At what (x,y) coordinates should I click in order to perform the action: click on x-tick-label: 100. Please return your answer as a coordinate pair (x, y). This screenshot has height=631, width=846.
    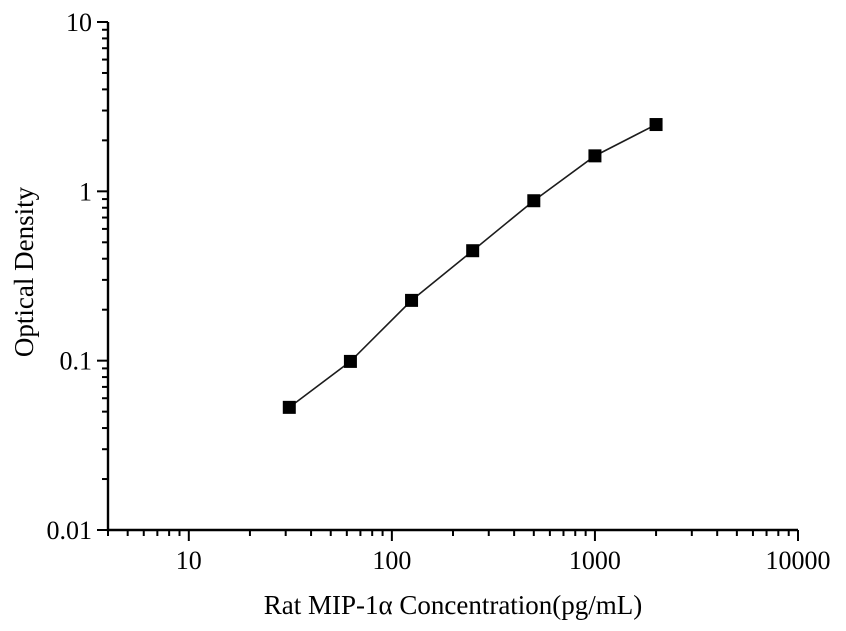
    Looking at the image, I should click on (391, 560).